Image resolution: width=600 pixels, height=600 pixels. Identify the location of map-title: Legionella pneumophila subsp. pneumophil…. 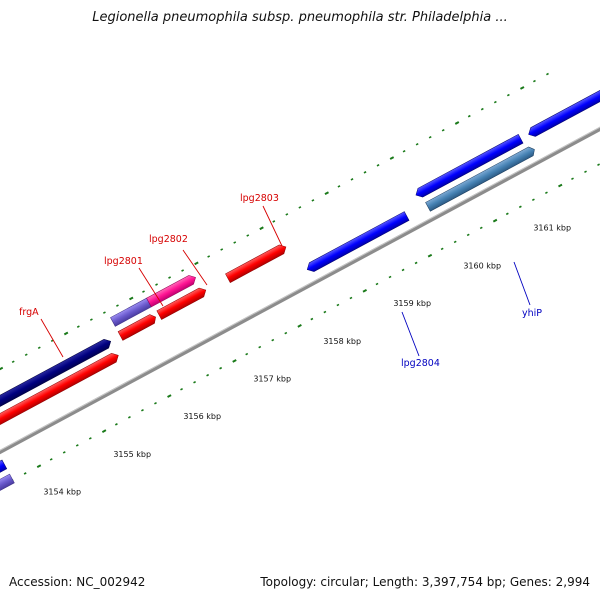
(300, 17).